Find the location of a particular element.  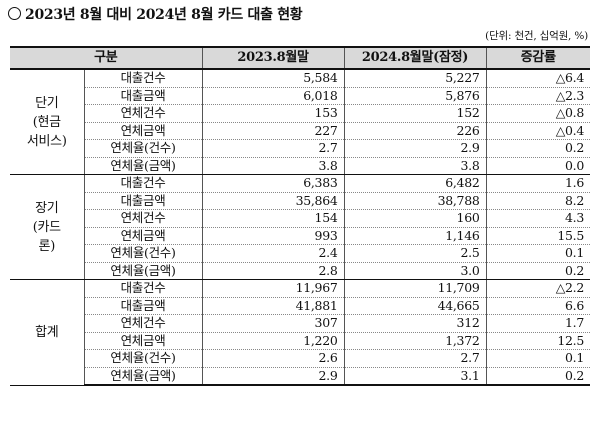

change-rate: 15.5 is located at coordinates (538, 236).